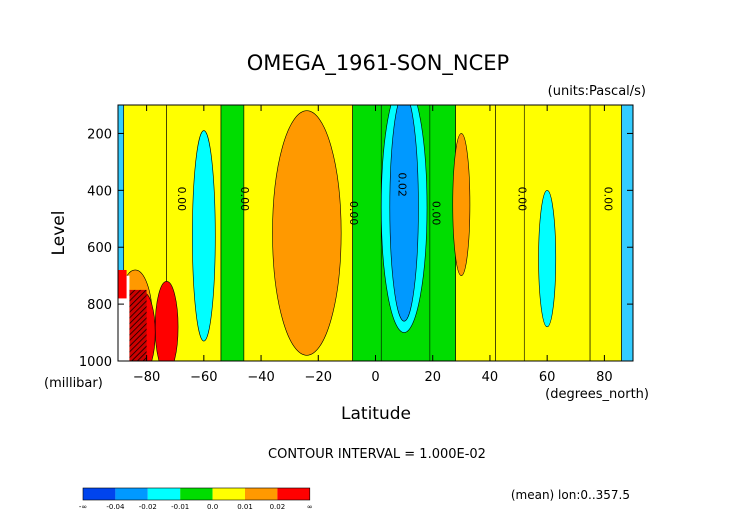  I want to click on legend-frame, so click(196, 494).